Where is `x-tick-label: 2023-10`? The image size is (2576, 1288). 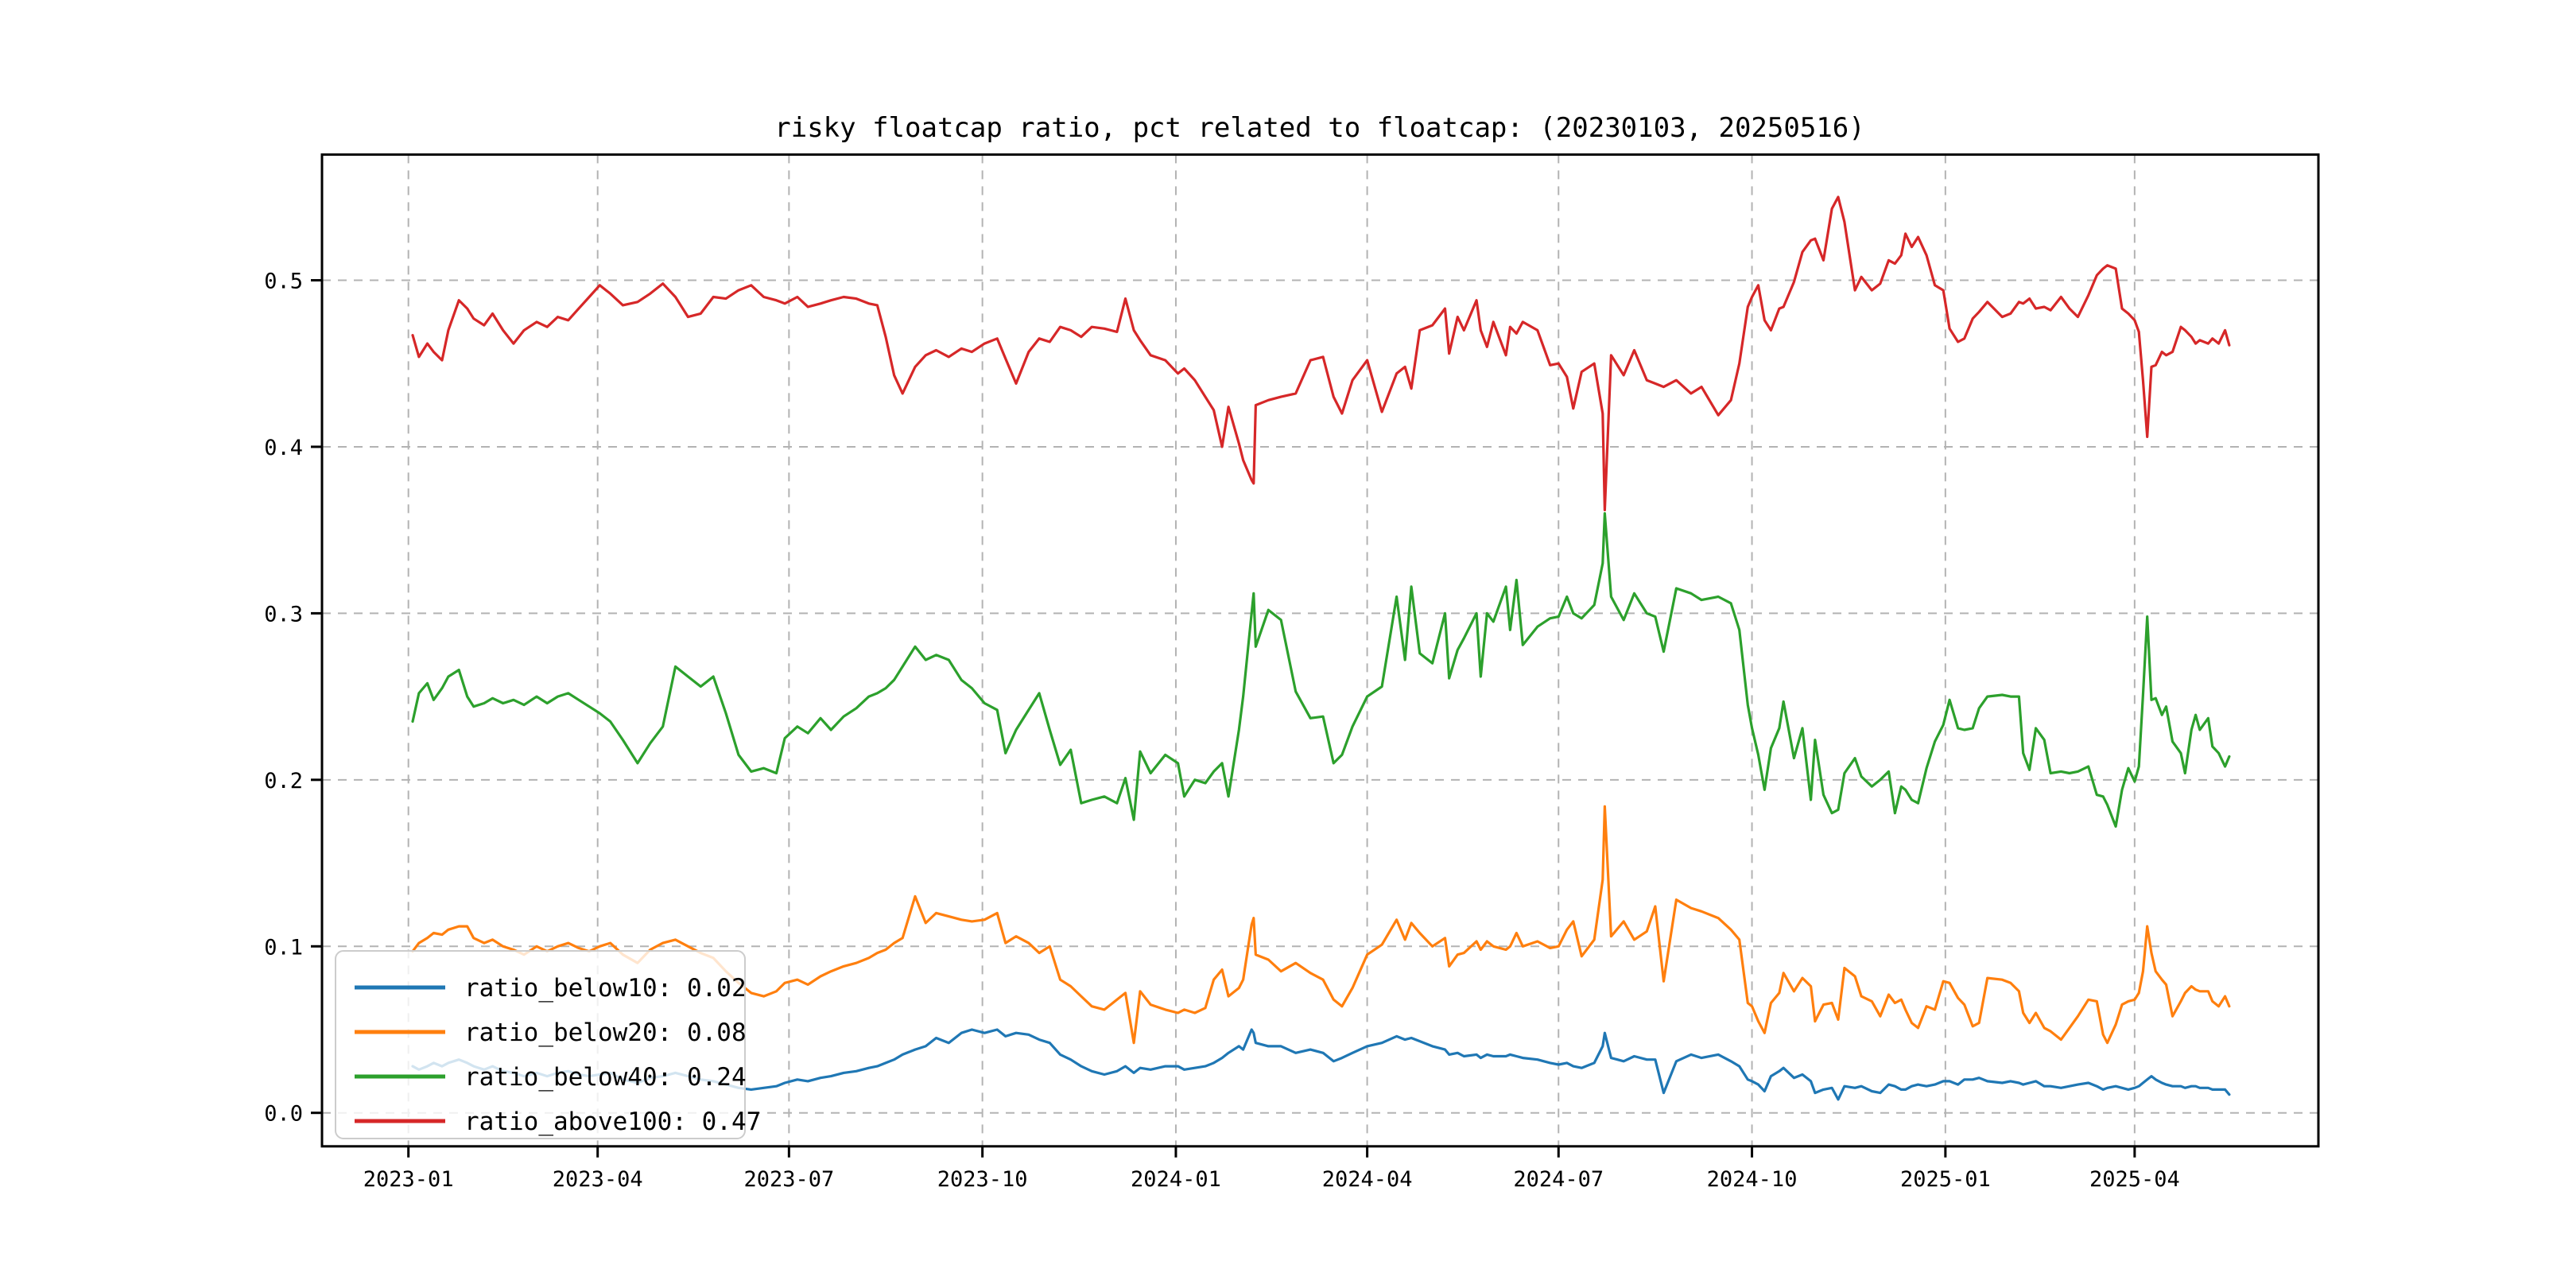 x-tick-label: 2023-10 is located at coordinates (983, 1179).